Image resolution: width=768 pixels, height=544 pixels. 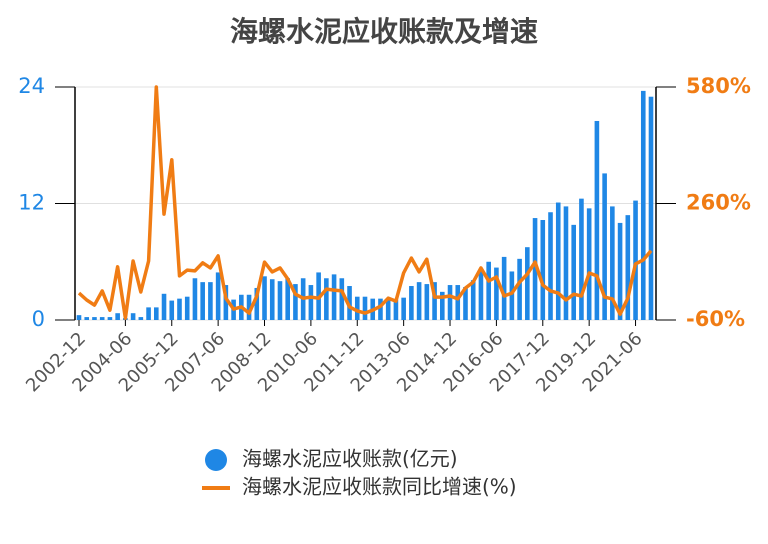 I want to click on y2-tick-label: -60%, so click(x=715, y=319).